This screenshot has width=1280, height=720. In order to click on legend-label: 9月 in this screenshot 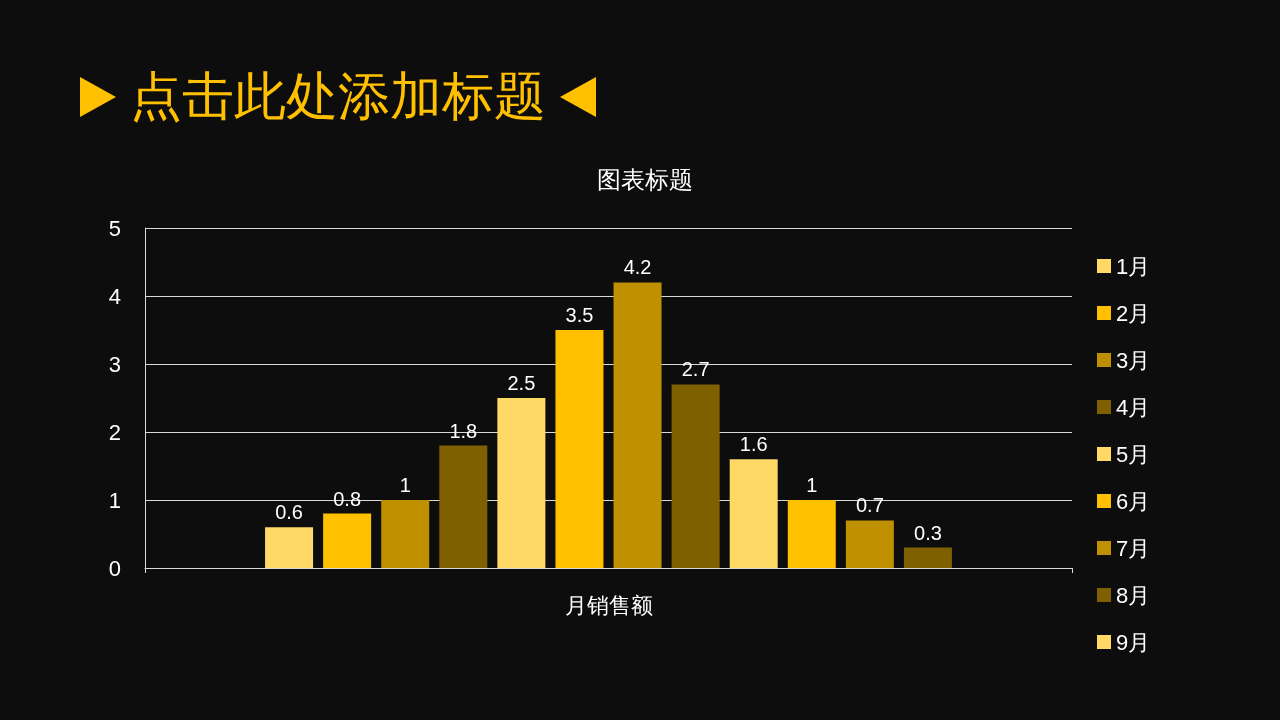, I will do `click(1133, 642)`.